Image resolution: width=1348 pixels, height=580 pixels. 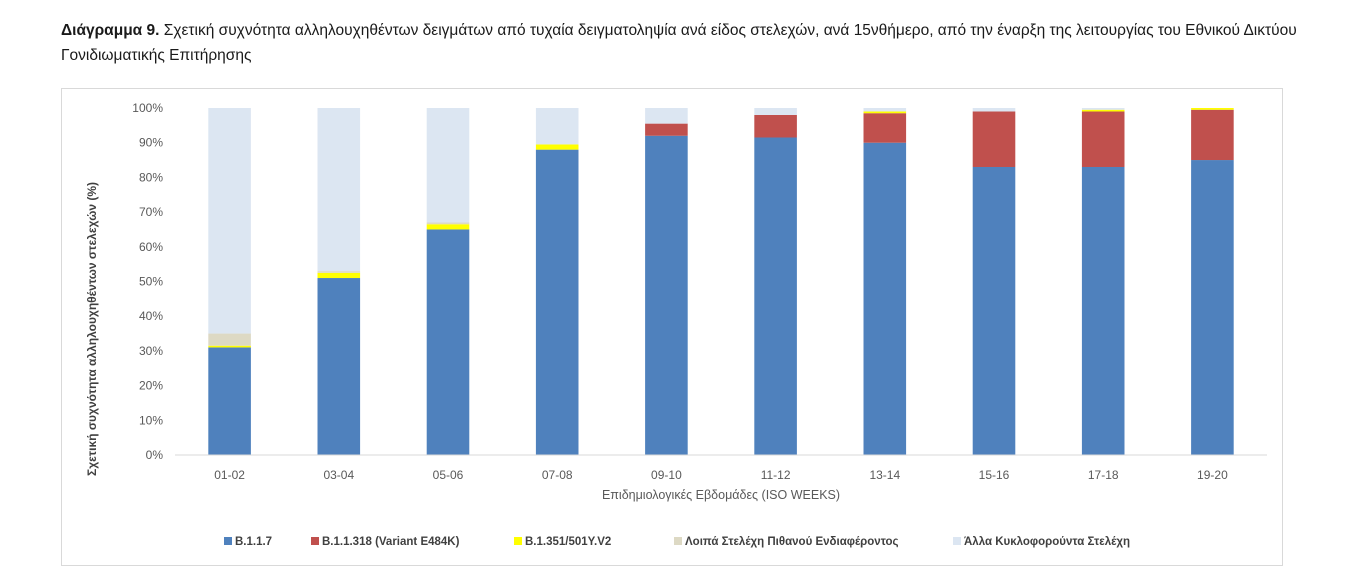 What do you see at coordinates (155, 455) in the screenshot?
I see `y-tick-label: 0%` at bounding box center [155, 455].